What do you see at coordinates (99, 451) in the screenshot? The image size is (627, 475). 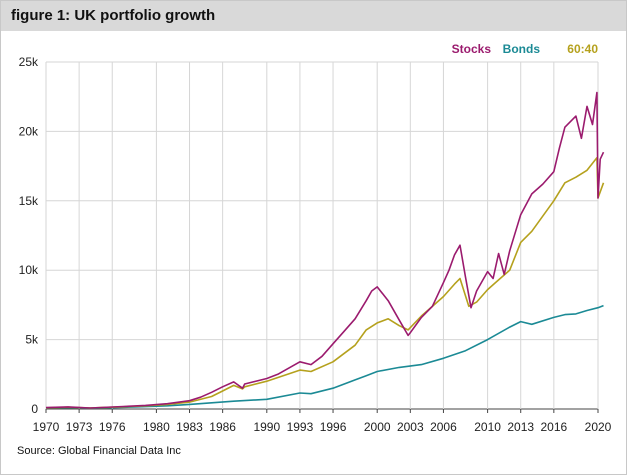 I see `source-note: Source: Global Financial Data Inc` at bounding box center [99, 451].